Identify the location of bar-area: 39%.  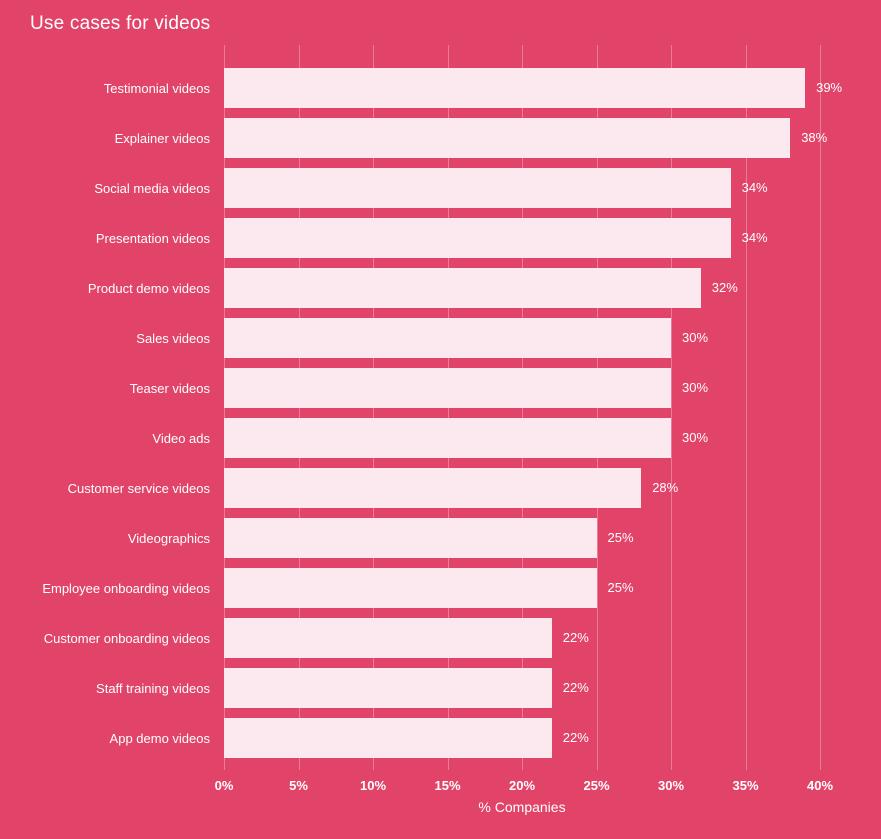
(533, 88).